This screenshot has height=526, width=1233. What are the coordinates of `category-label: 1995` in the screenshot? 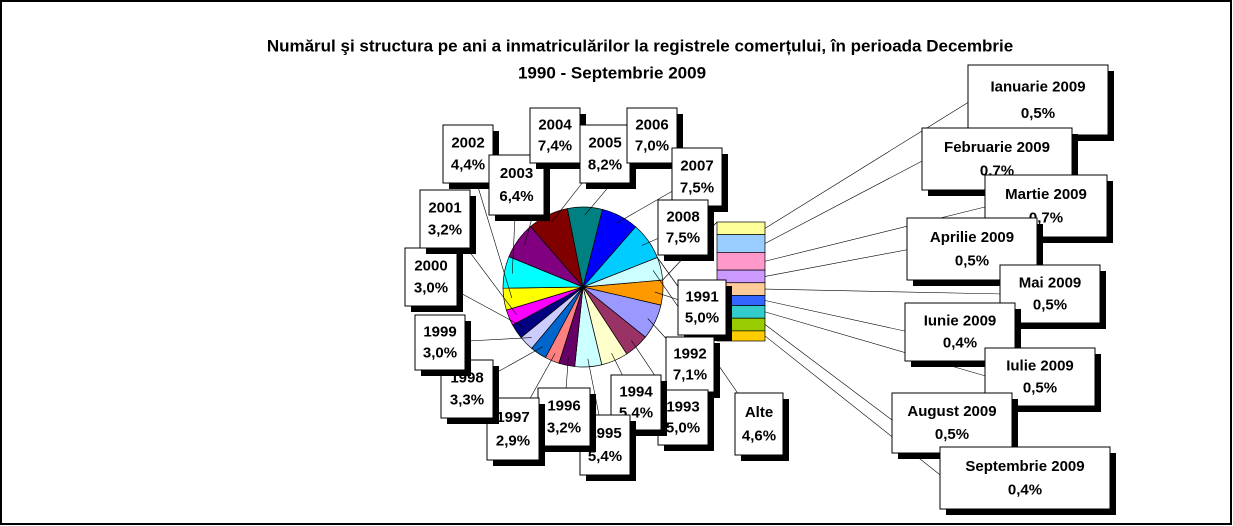 It's located at (604, 433).